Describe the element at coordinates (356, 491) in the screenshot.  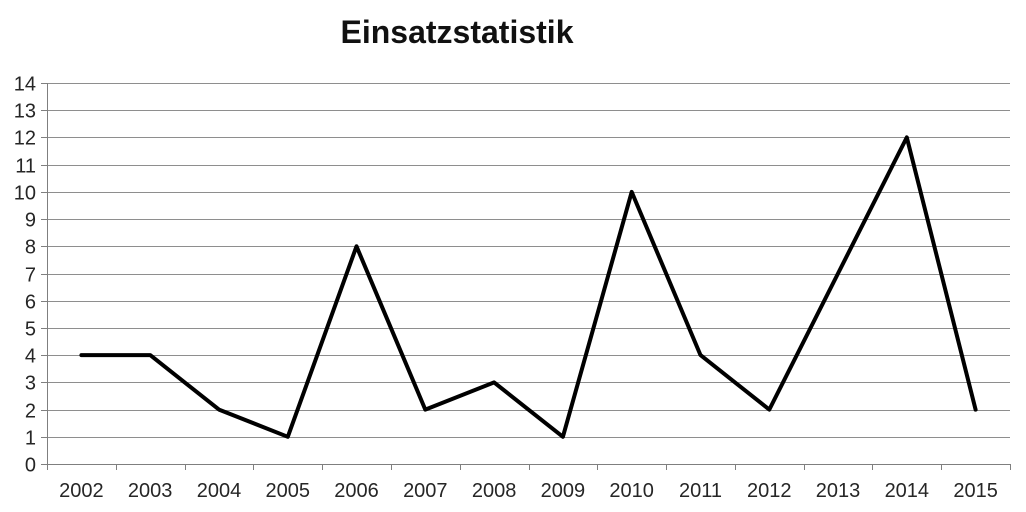
I see `x-tick-label: 2006` at that location.